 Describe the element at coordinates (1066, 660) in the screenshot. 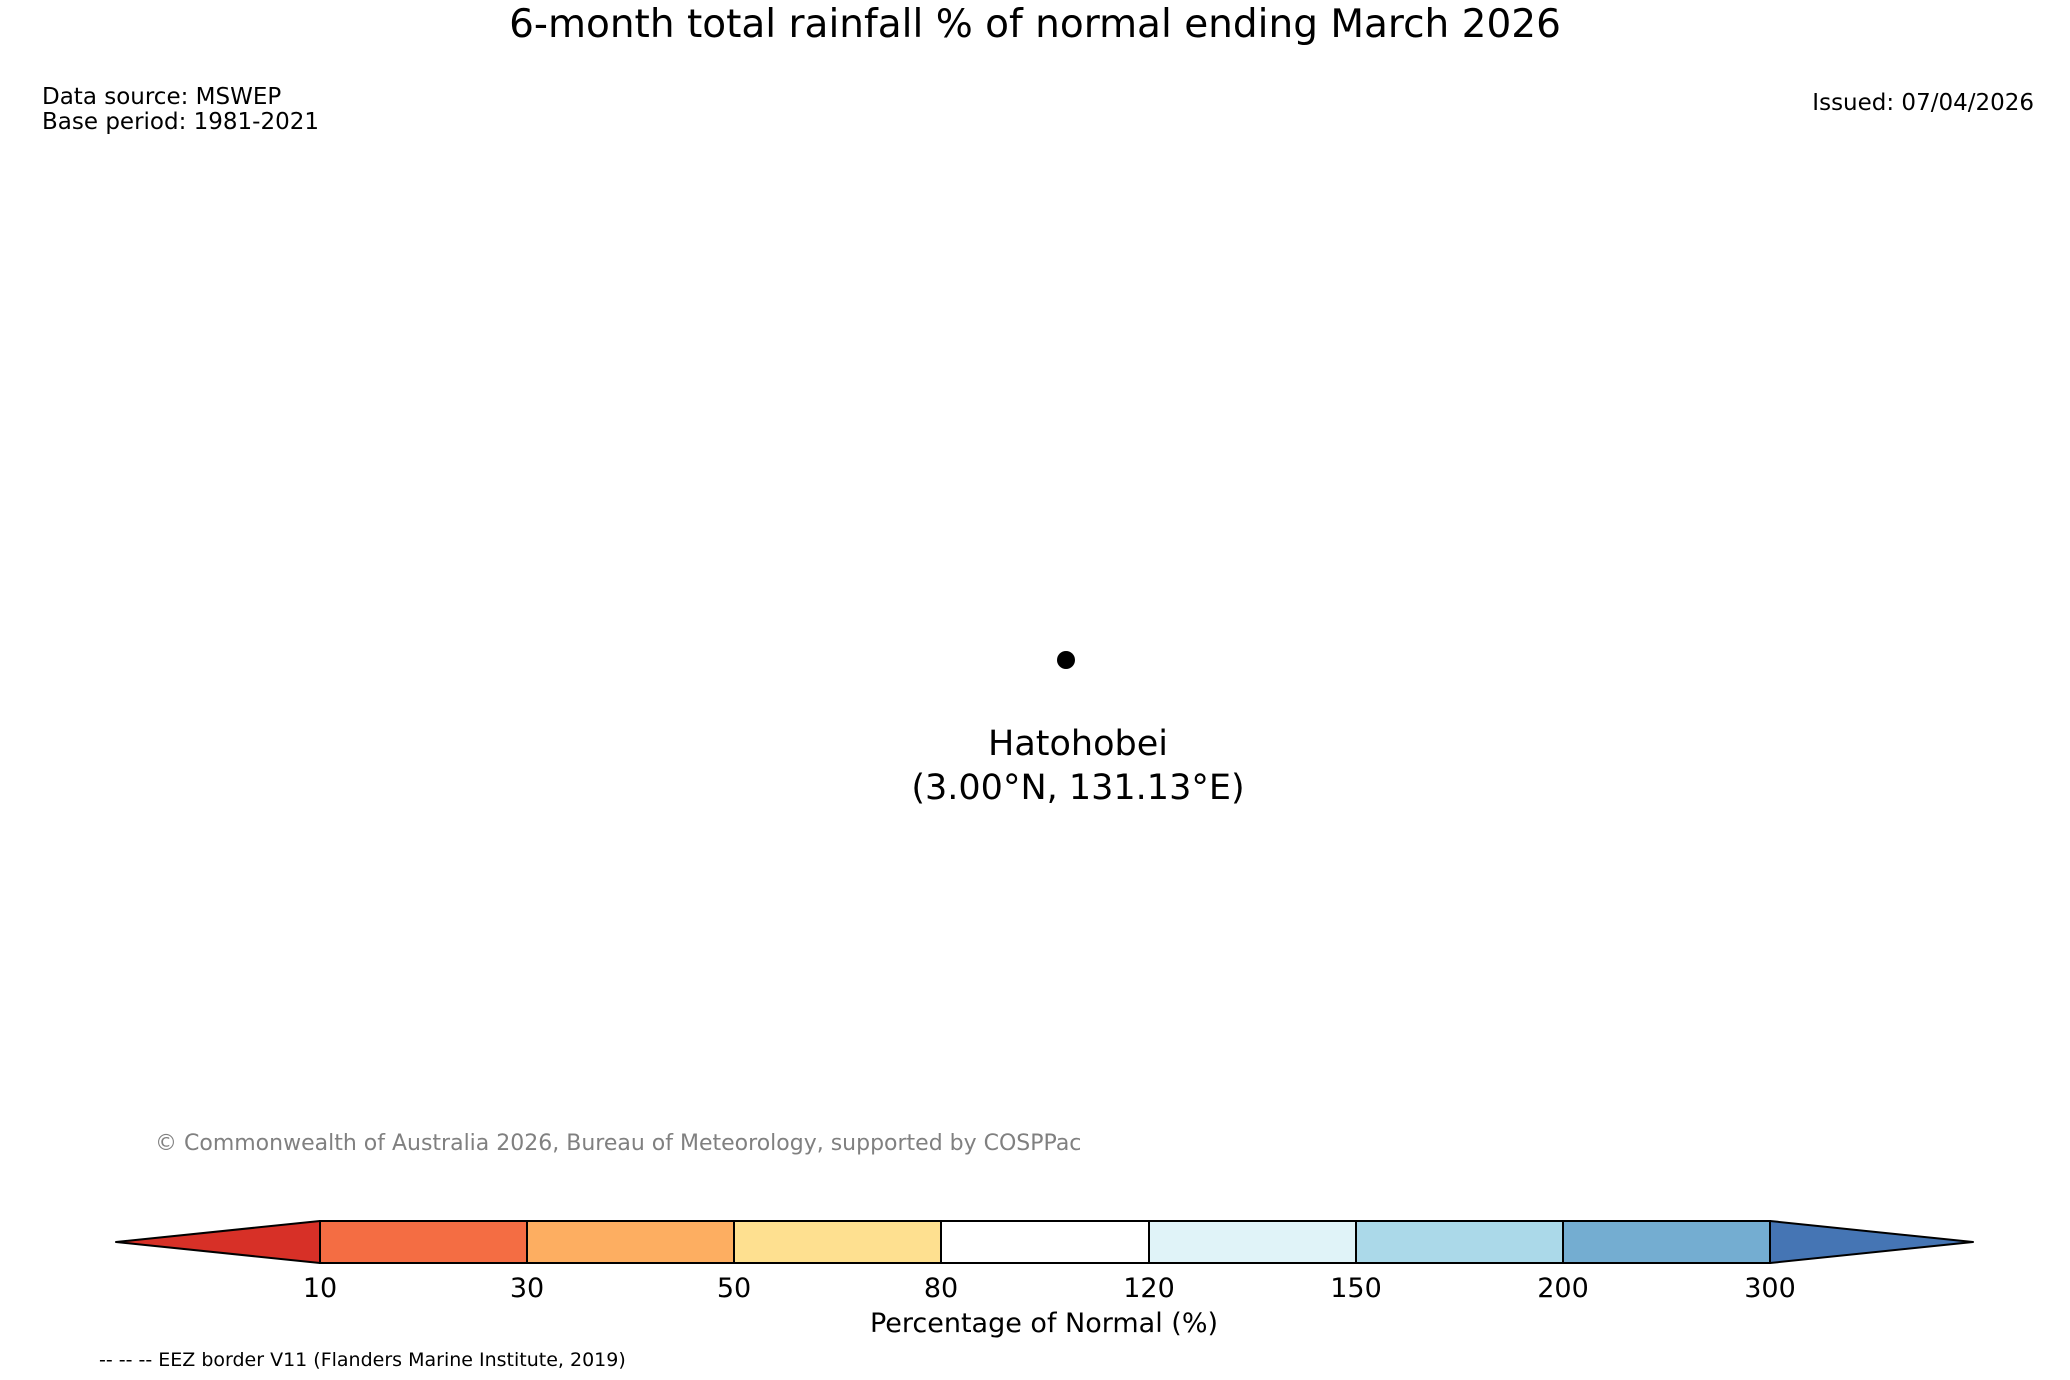

I see `station-marker-dot` at that location.